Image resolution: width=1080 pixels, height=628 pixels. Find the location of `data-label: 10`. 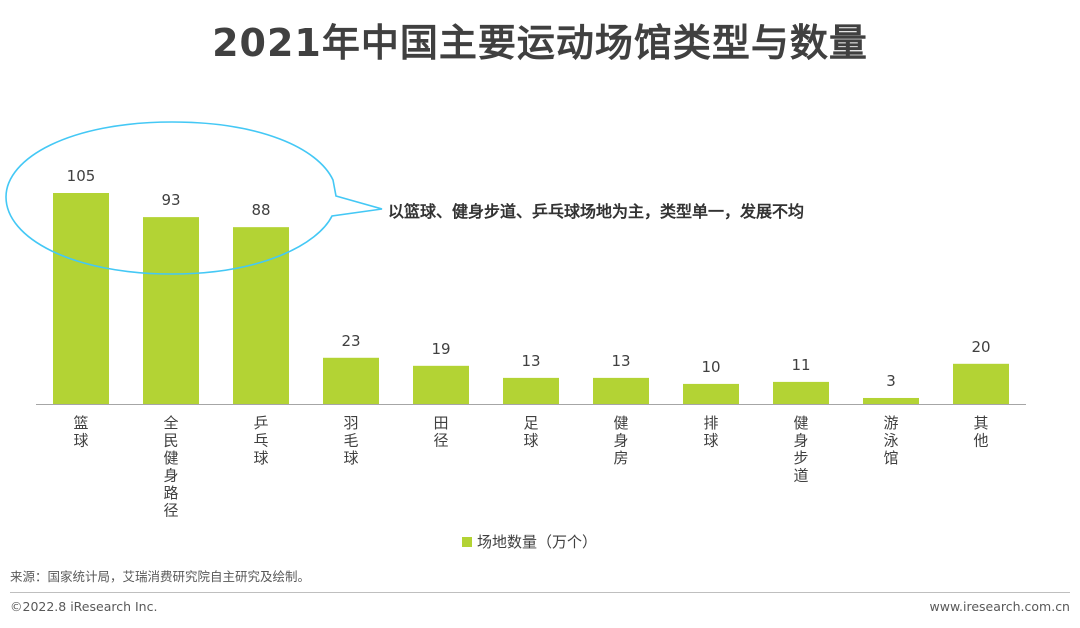

data-label: 10 is located at coordinates (710, 367).